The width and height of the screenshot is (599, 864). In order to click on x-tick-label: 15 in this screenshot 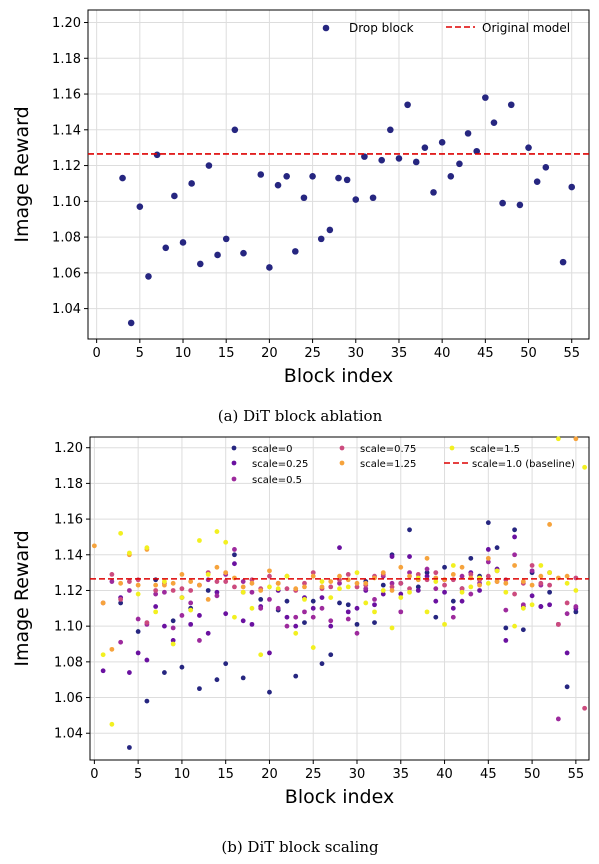, I will do `click(225, 774)`.